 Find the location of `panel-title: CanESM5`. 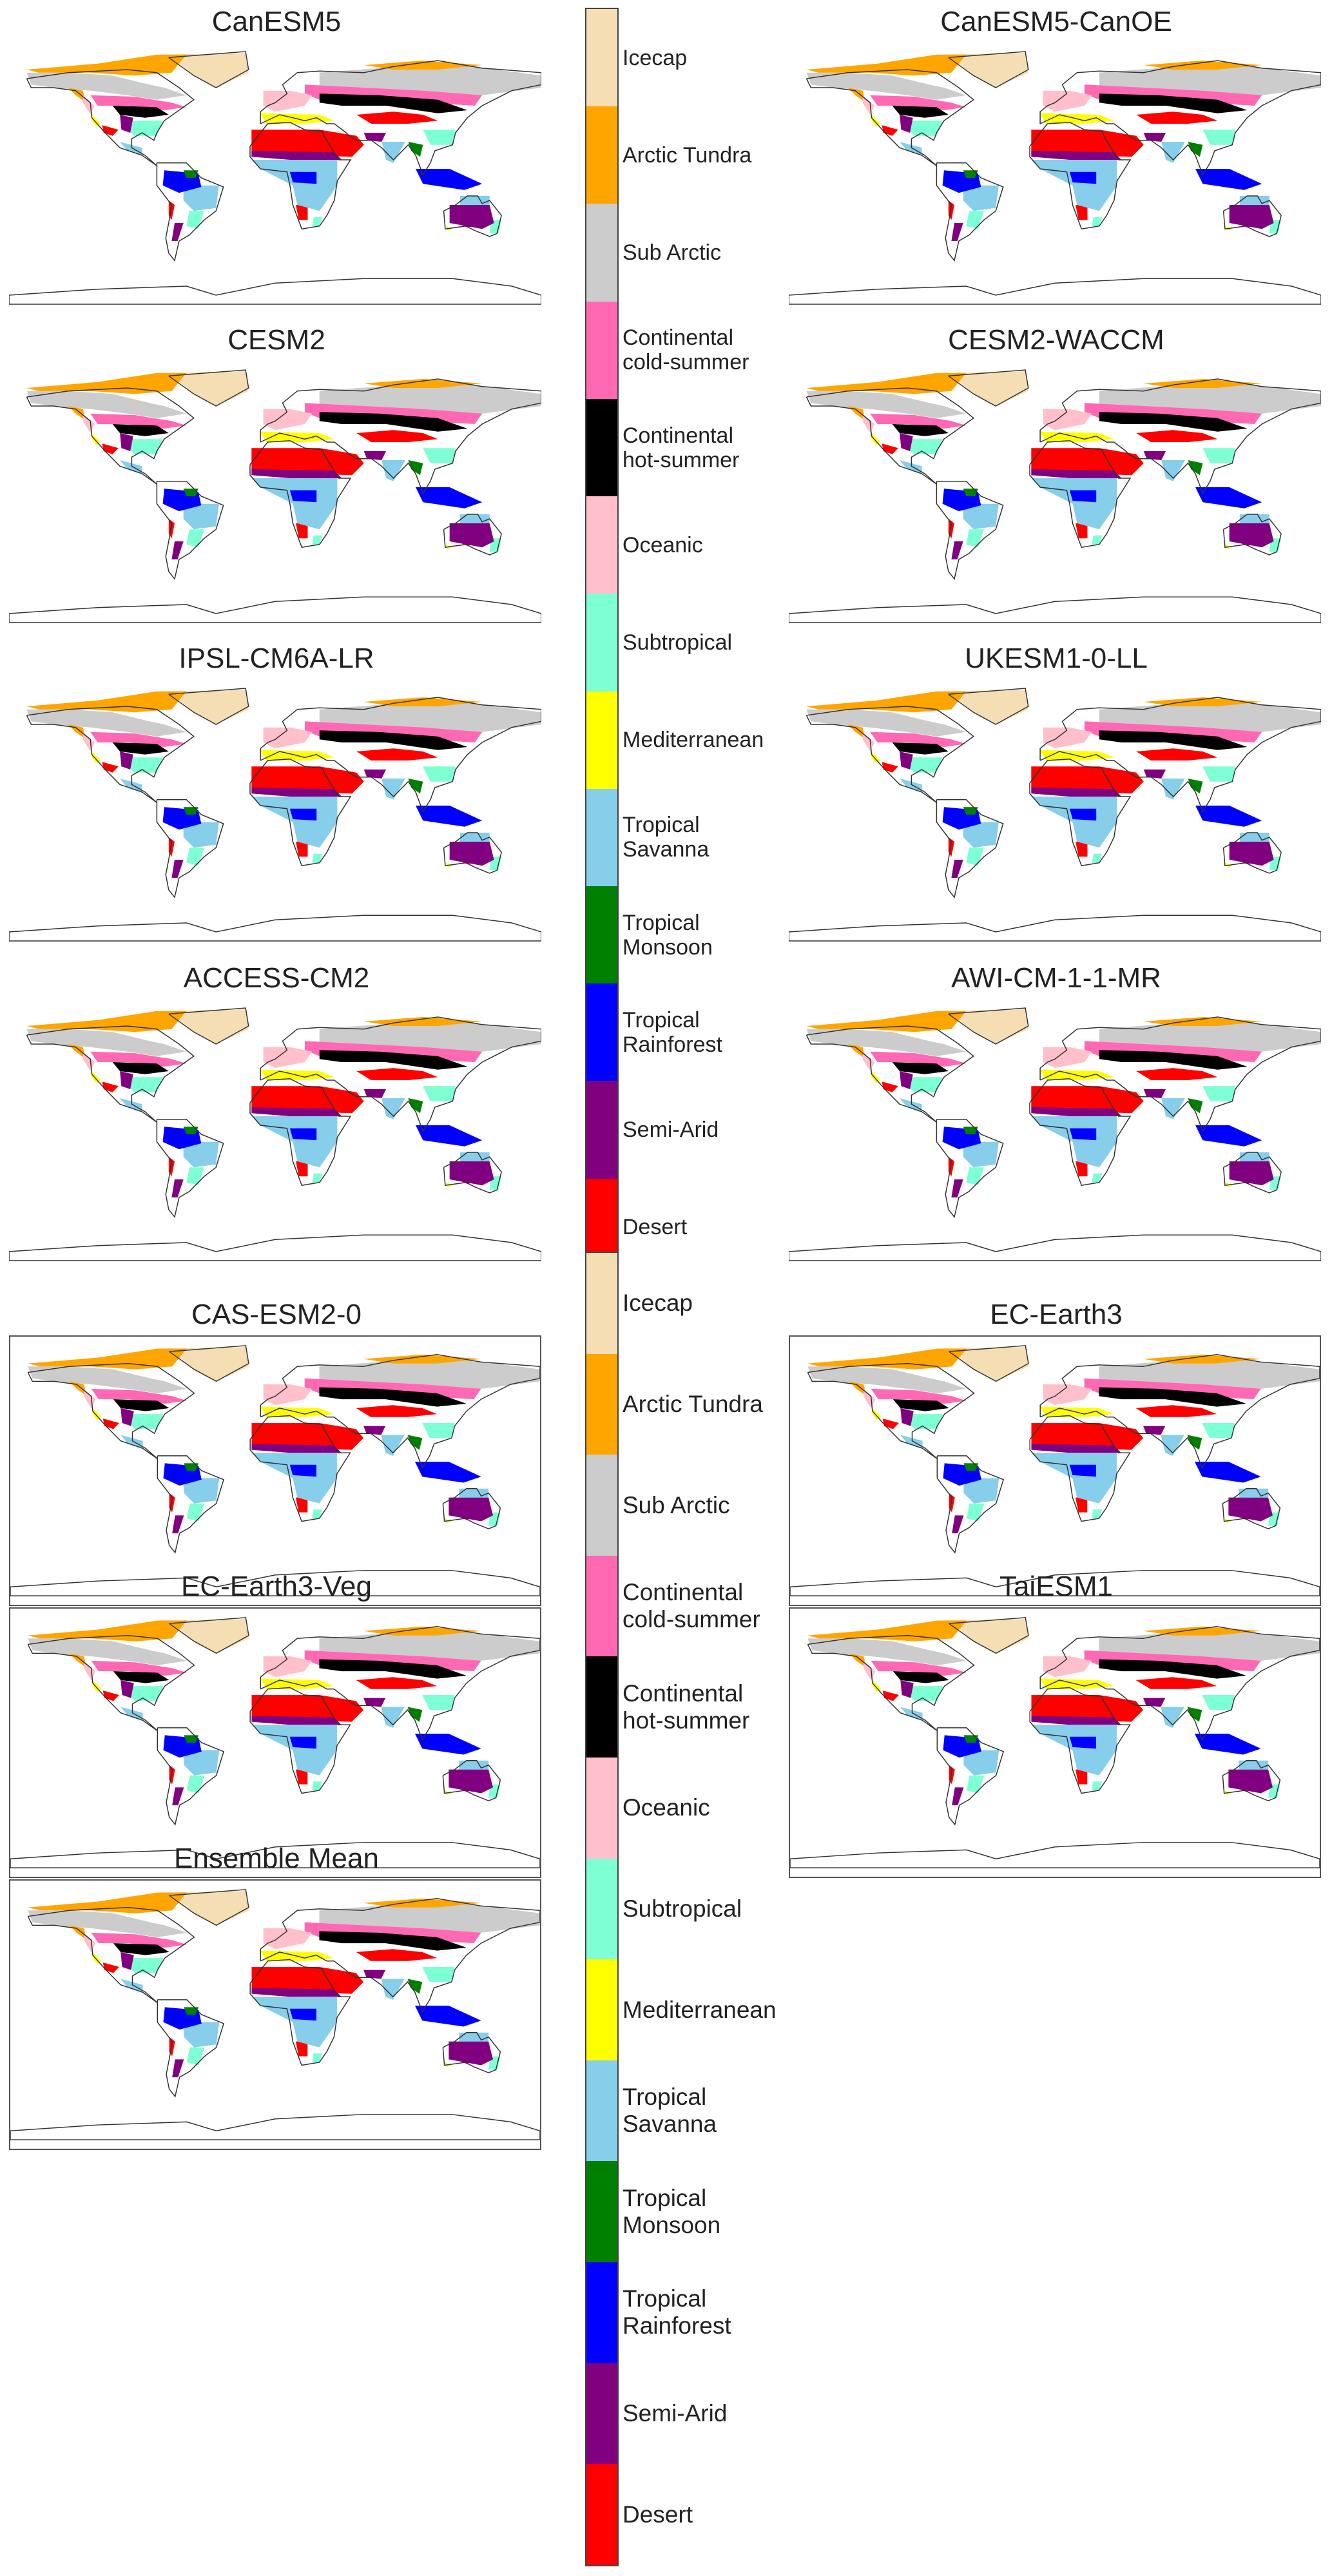

panel-title: CanESM5 is located at coordinates (276, 21).